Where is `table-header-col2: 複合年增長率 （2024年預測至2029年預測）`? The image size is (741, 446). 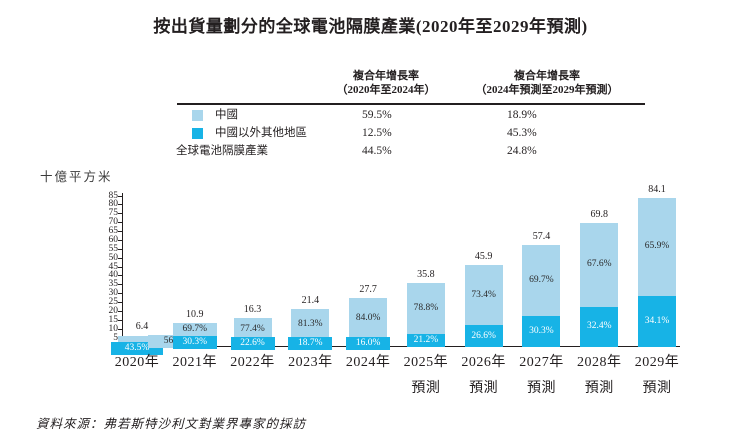 table-header-col2: 複合年增長率 （2024年預測至2029年預測） is located at coordinates (547, 83).